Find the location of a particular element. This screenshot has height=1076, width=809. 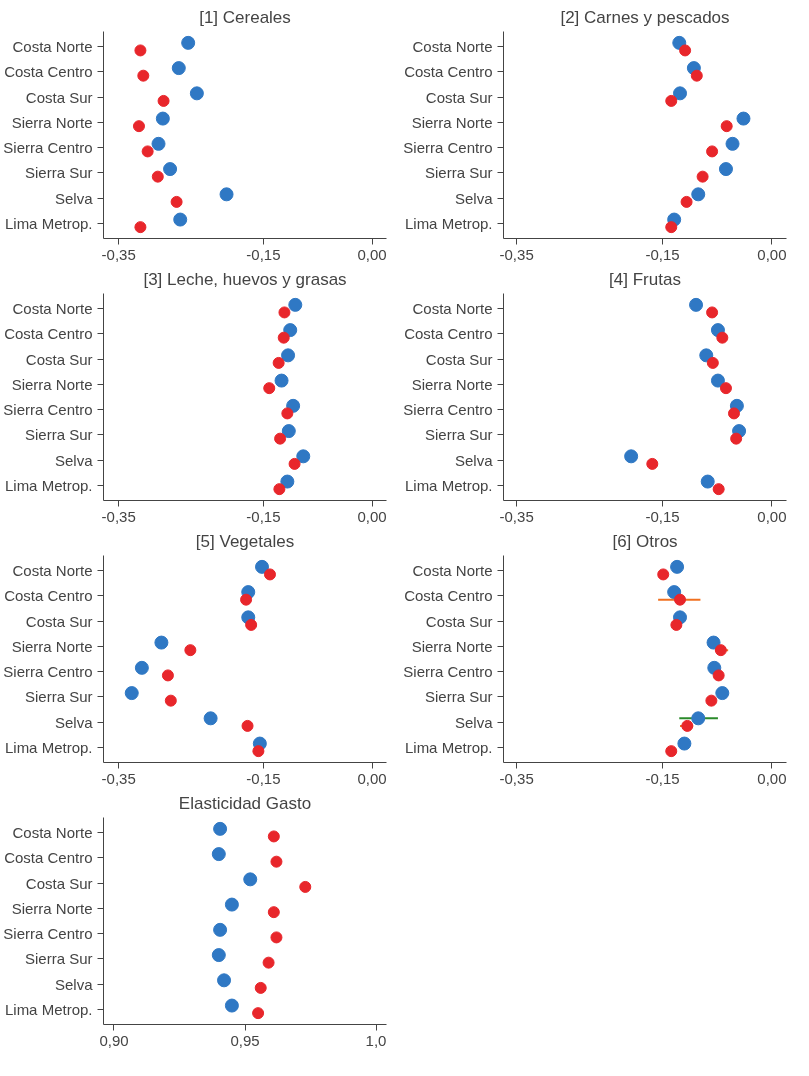

chart-title: [1] Cereales is located at coordinates (245, 17).